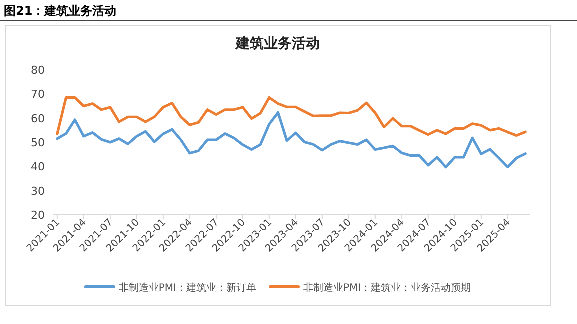 Image resolution: width=577 pixels, height=324 pixels. Describe the element at coordinates (388, 288) in the screenshot. I see `legend-label: 非制造业PMI：建筑业：业务活动预期` at that location.